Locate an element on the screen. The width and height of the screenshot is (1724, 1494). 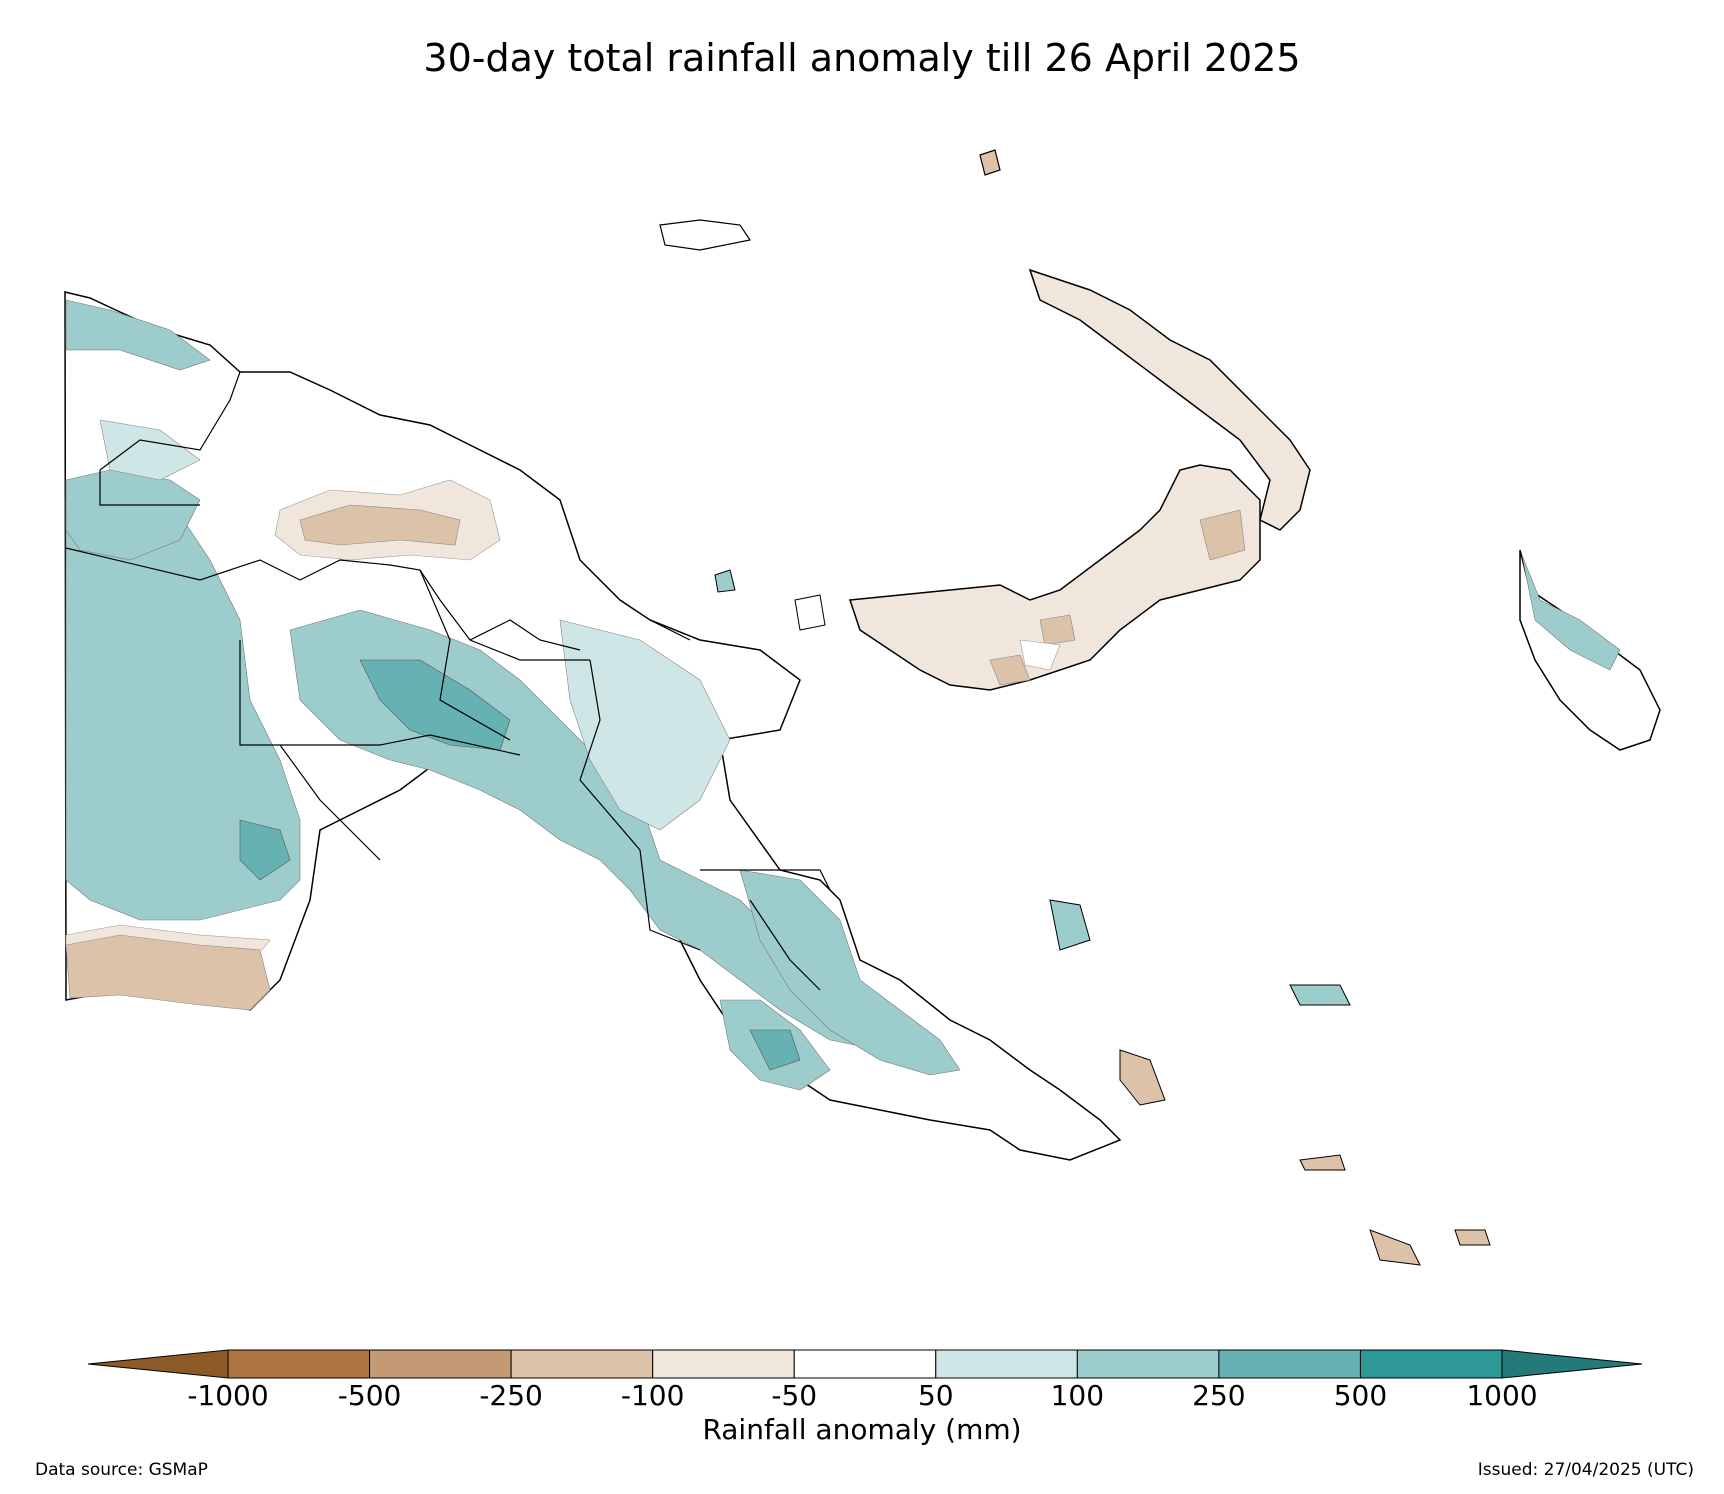
colorbar-tick-label: 1000 is located at coordinates (1501, 1394).